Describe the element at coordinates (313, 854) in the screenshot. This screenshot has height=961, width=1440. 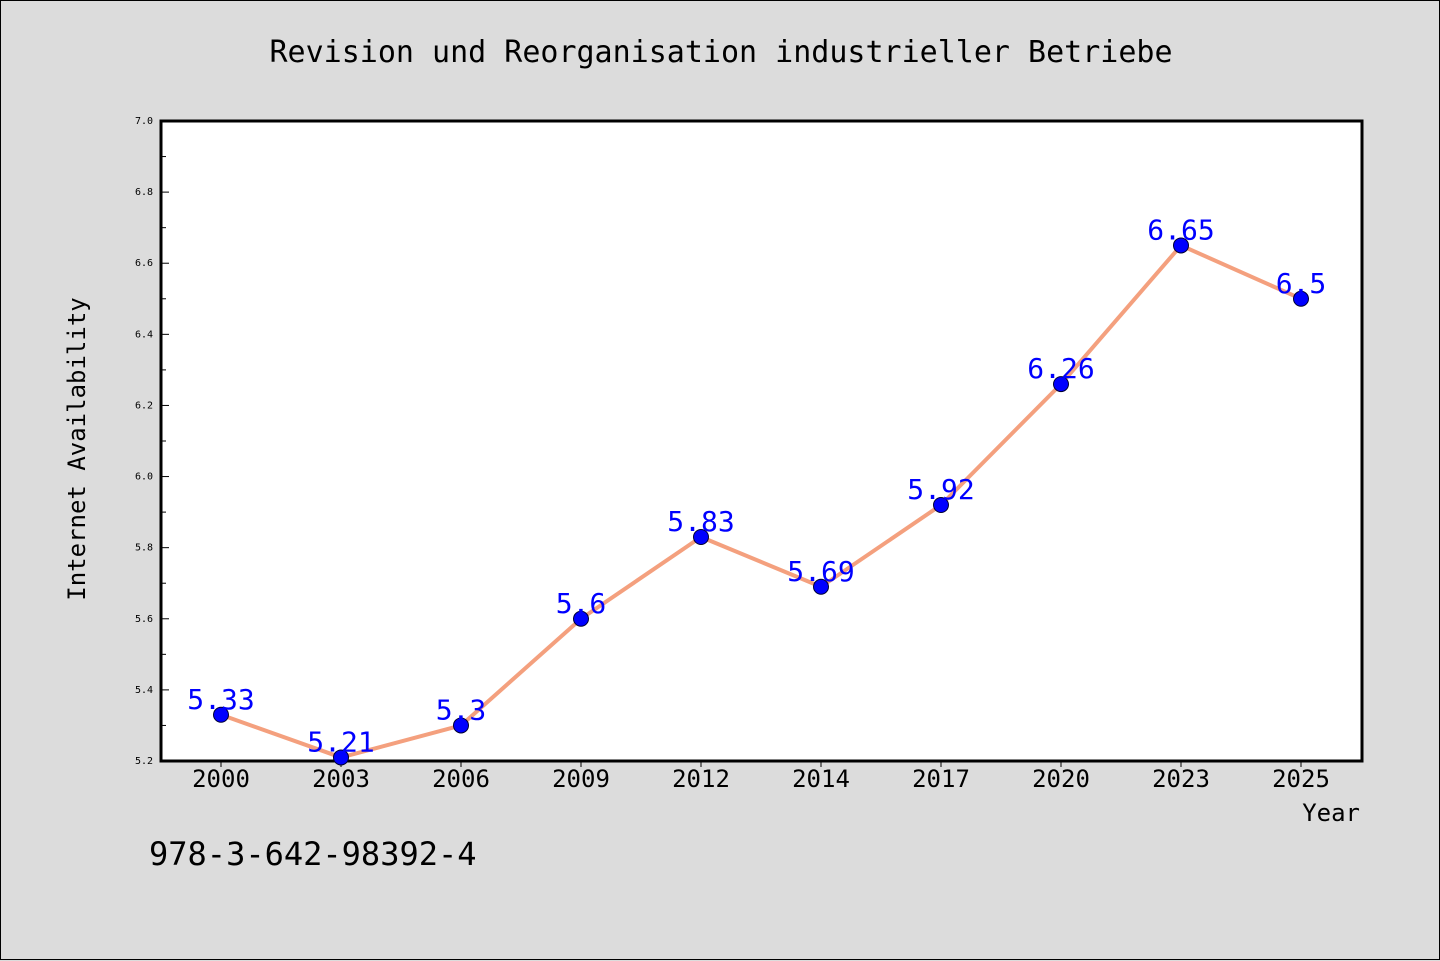
I see `isbn-caption: 978-3-642-98392-4` at that location.